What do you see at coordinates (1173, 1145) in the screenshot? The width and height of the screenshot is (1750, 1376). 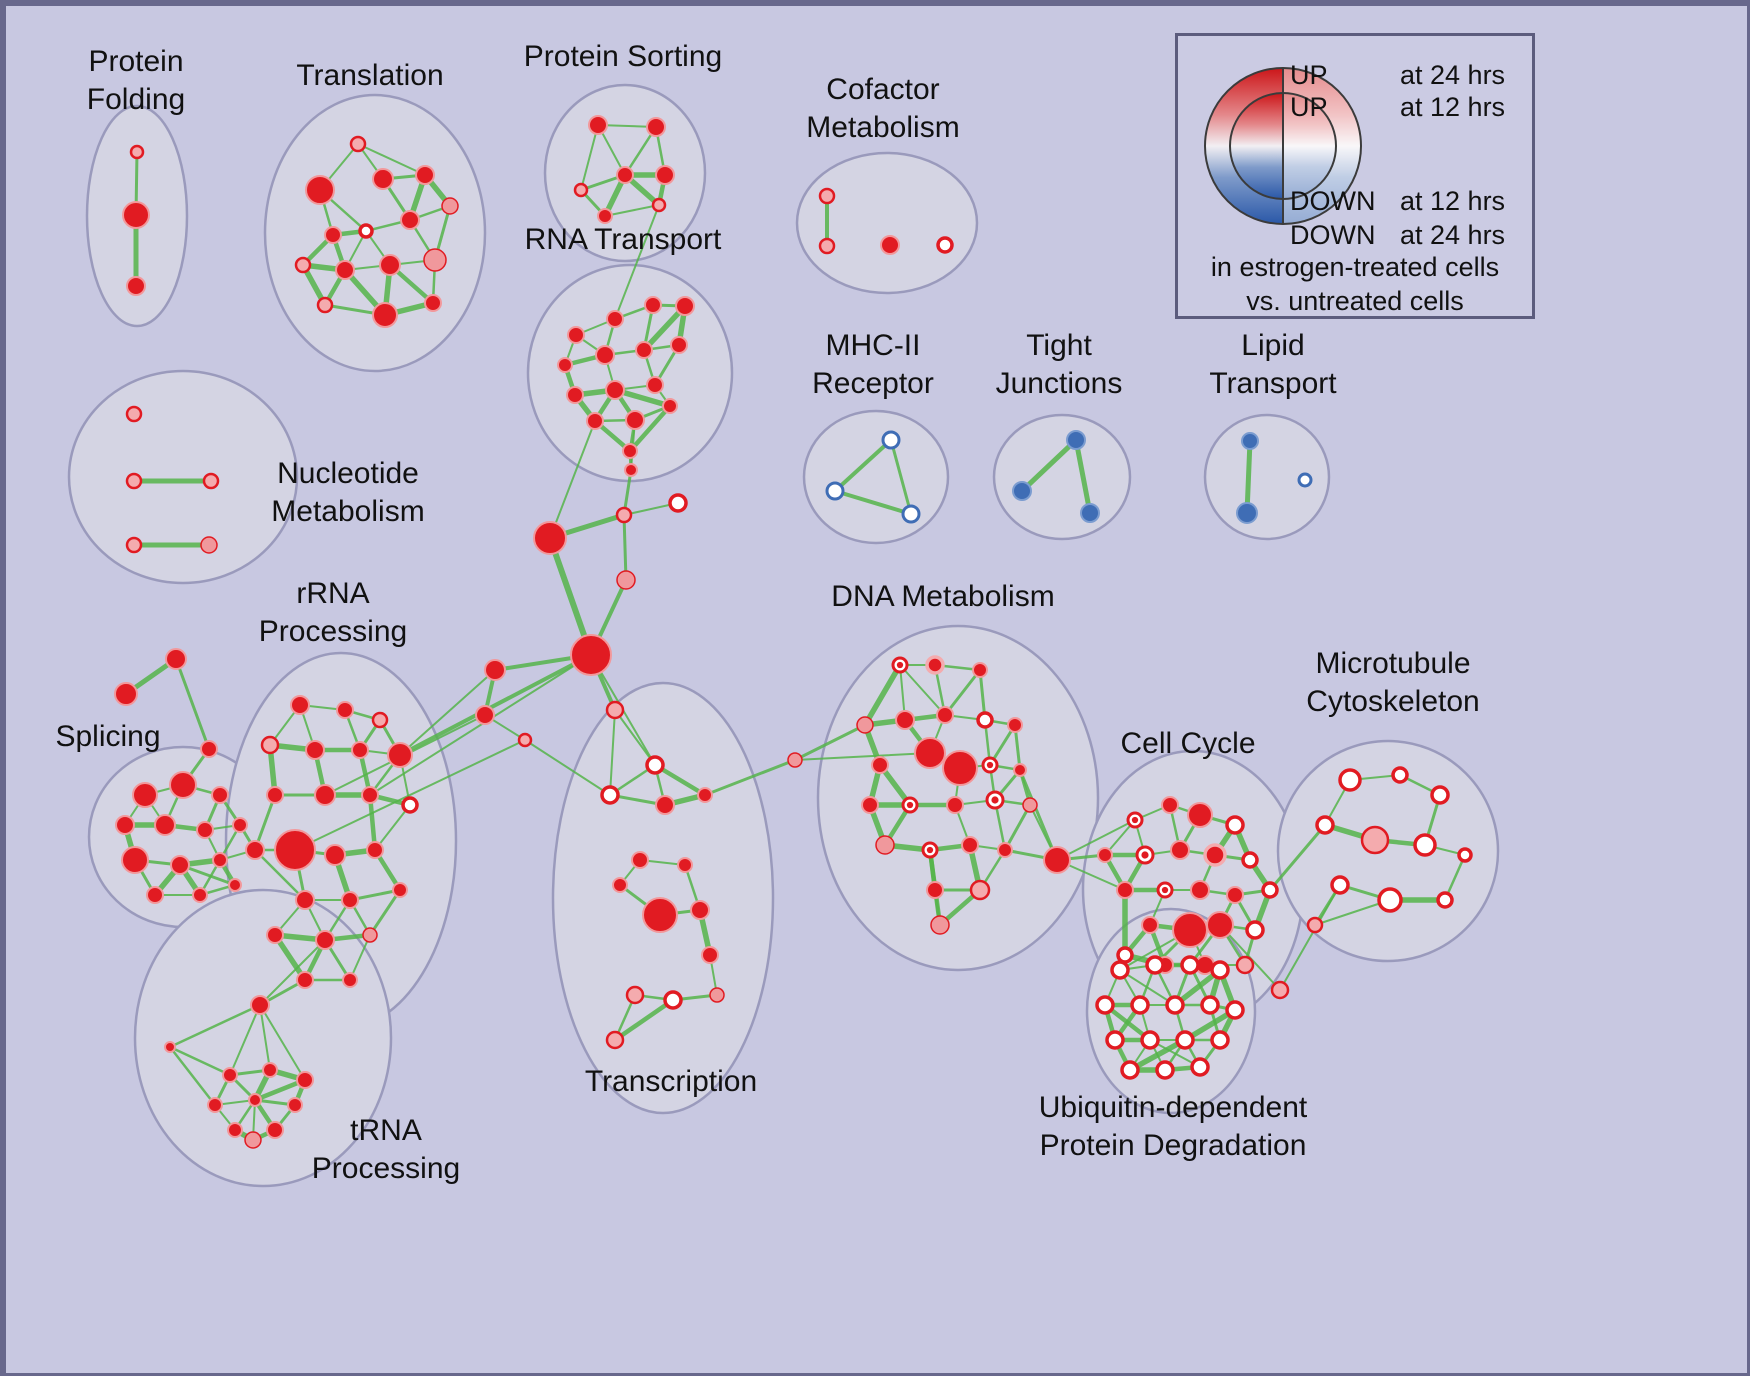 I see `cluster-label-ub: Protein Degradation` at bounding box center [1173, 1145].